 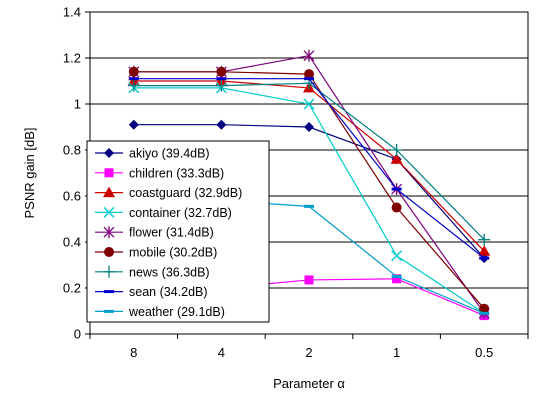 I want to click on y-tick-label: 1, so click(x=77, y=104).